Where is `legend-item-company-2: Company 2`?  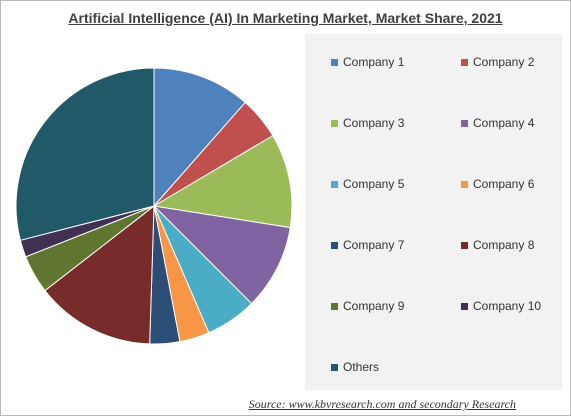
legend-item-company-2: Company 2 is located at coordinates (497, 62).